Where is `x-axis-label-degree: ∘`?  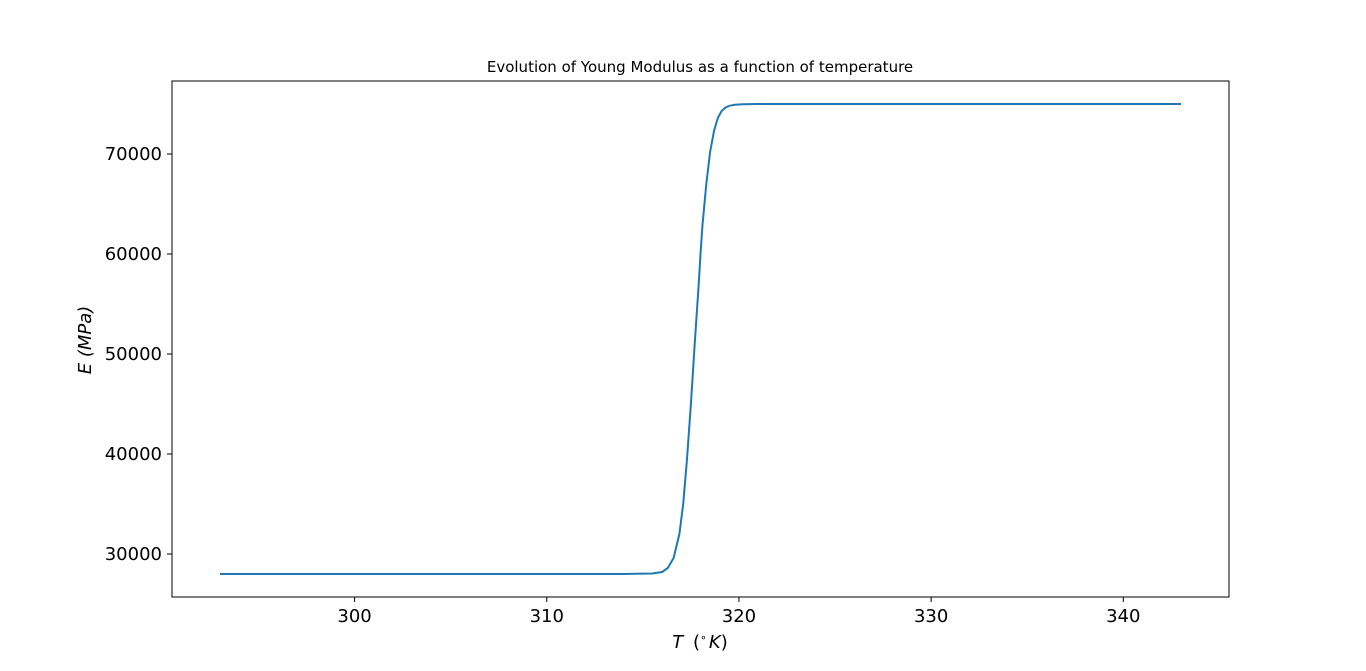
x-axis-label-degree: ∘ is located at coordinates (703, 637).